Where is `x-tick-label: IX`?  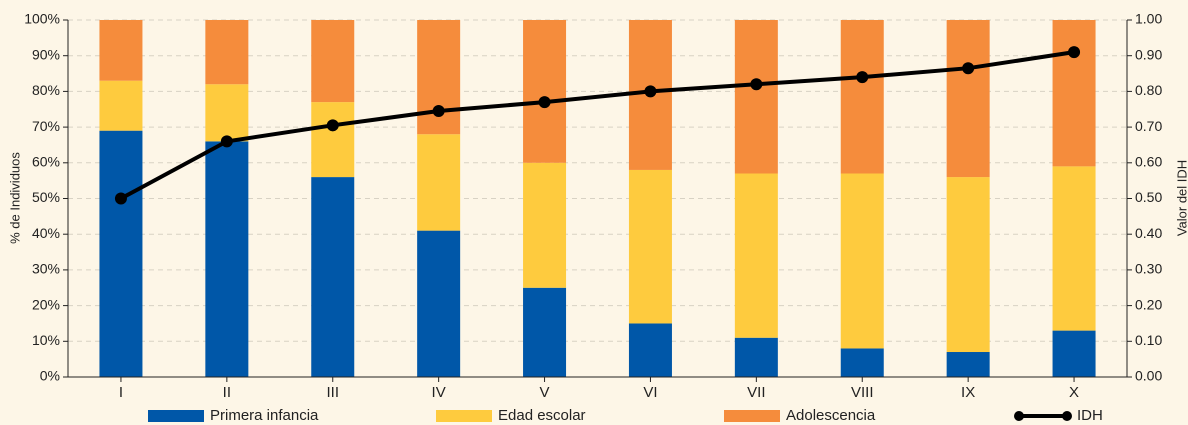 x-tick-label: IX is located at coordinates (968, 392).